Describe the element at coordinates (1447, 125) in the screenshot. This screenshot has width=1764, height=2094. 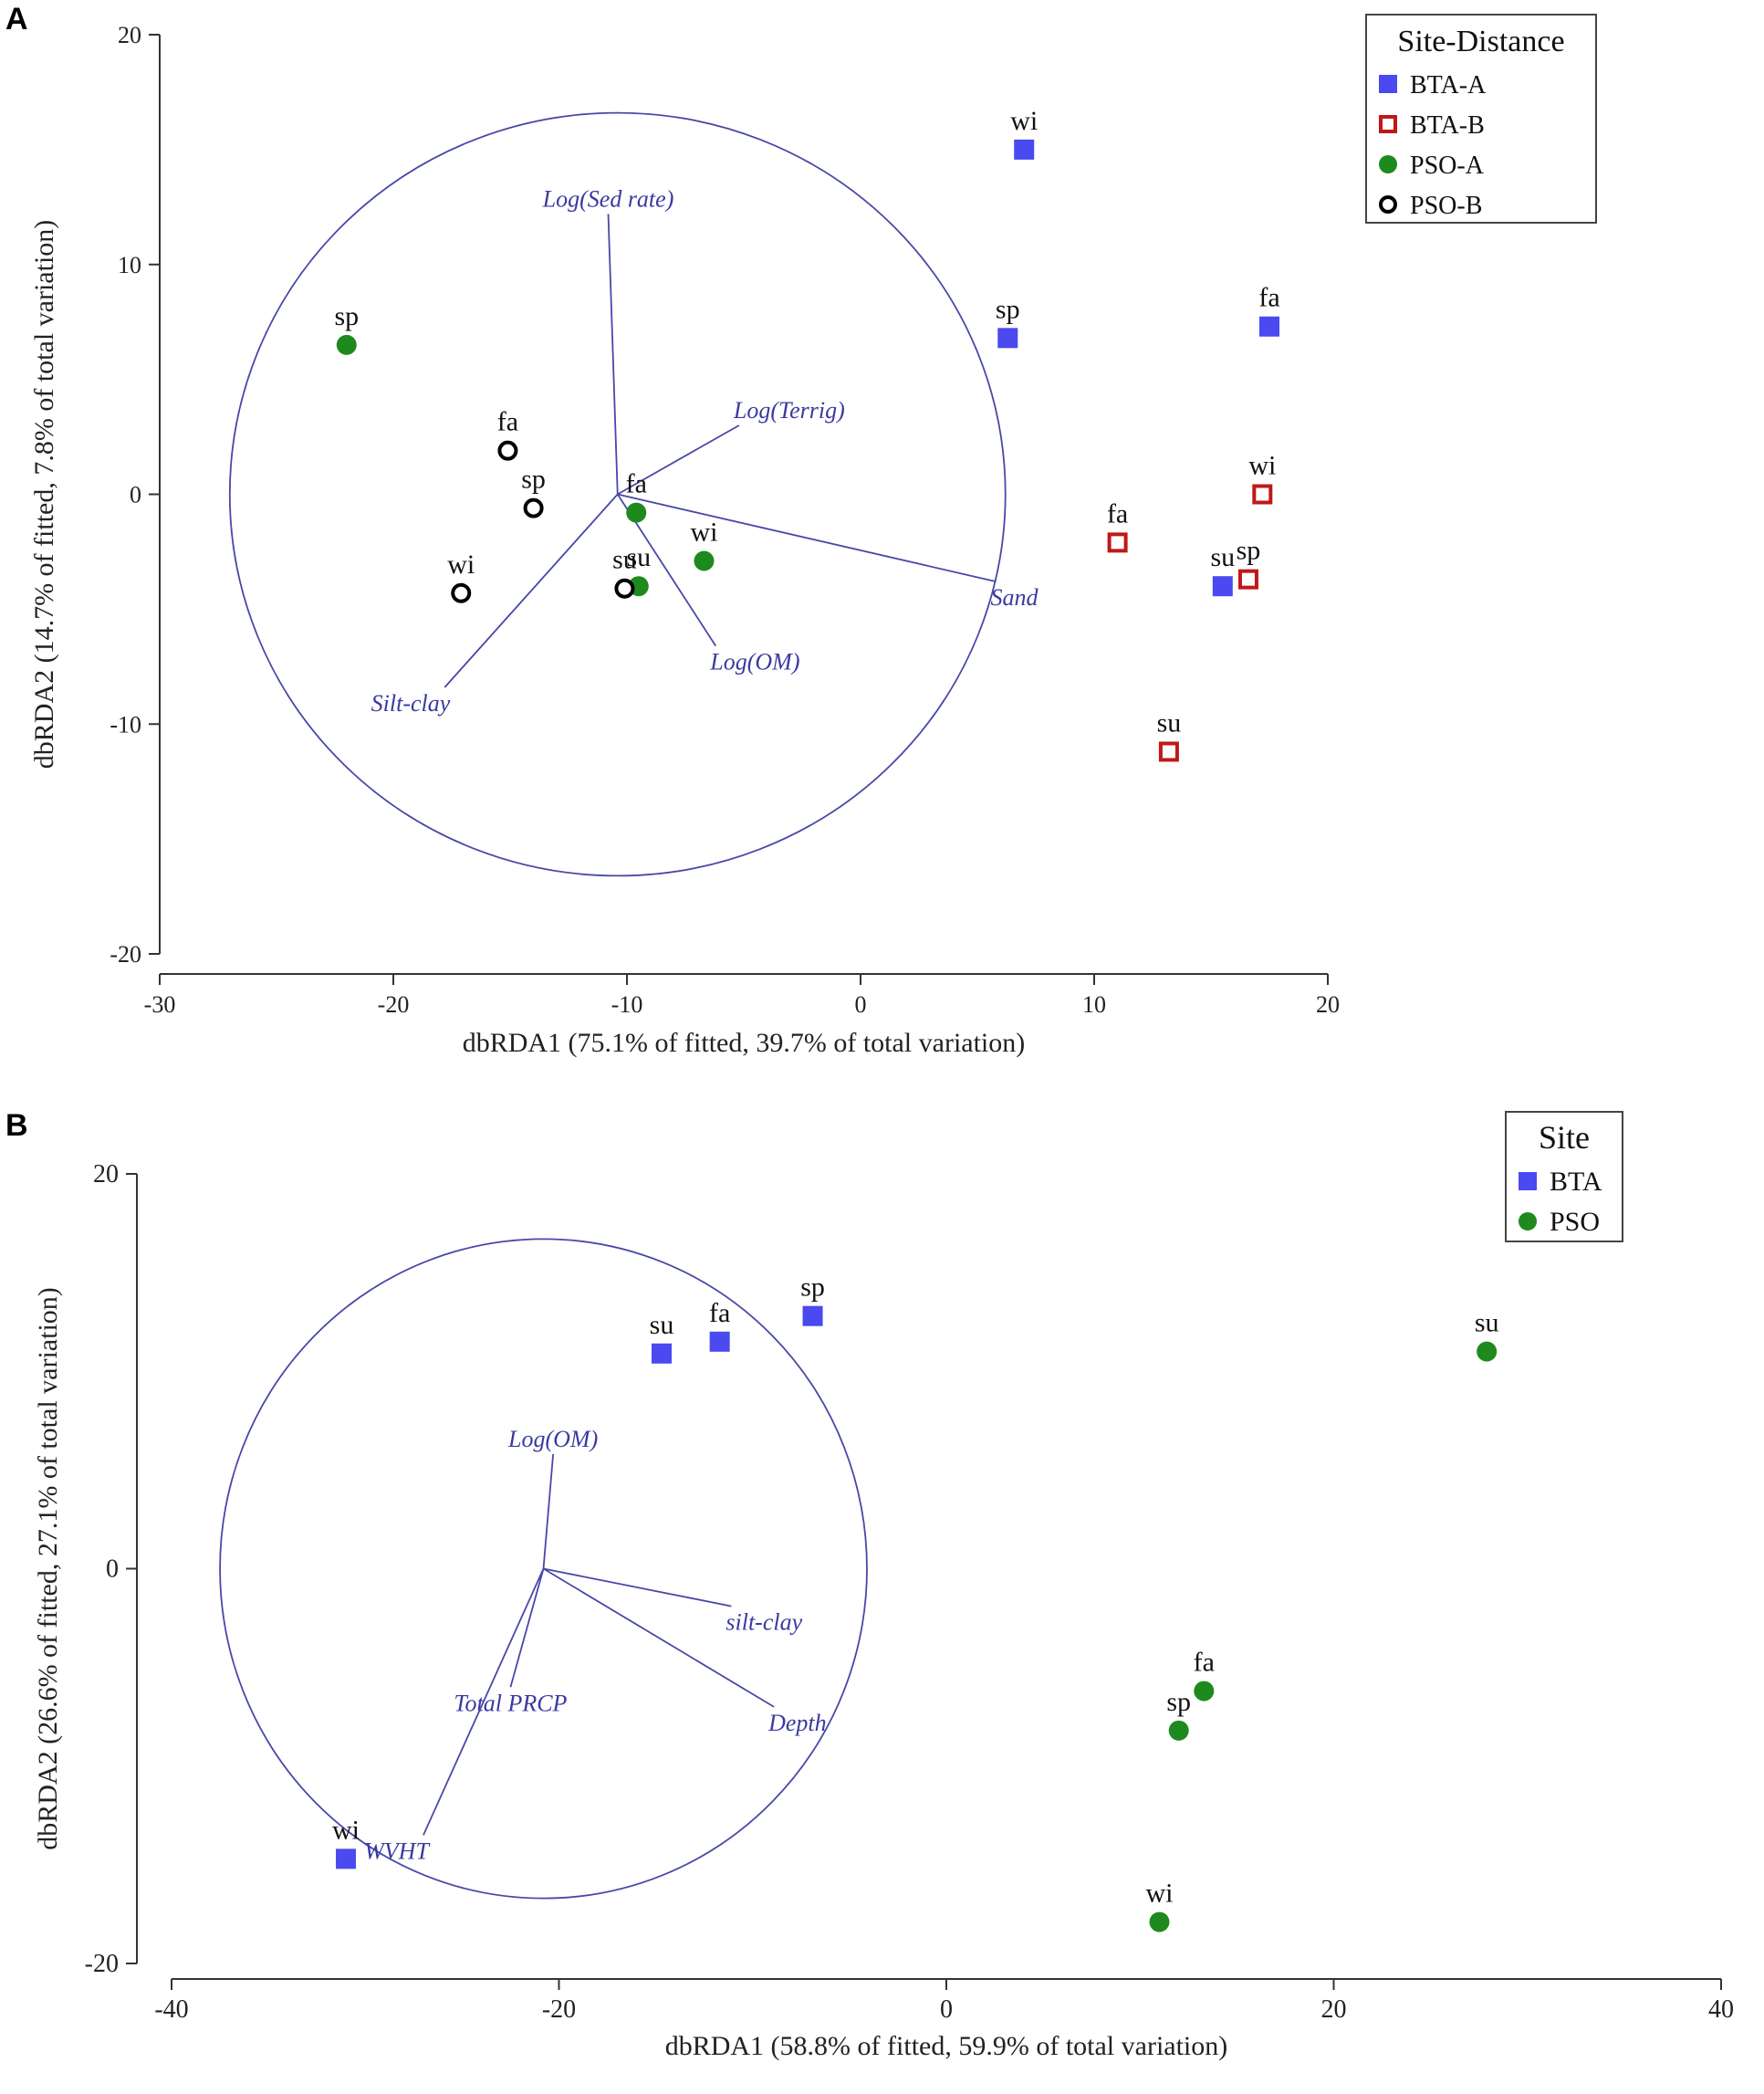
I see `a-legend-label: BTA-B` at that location.